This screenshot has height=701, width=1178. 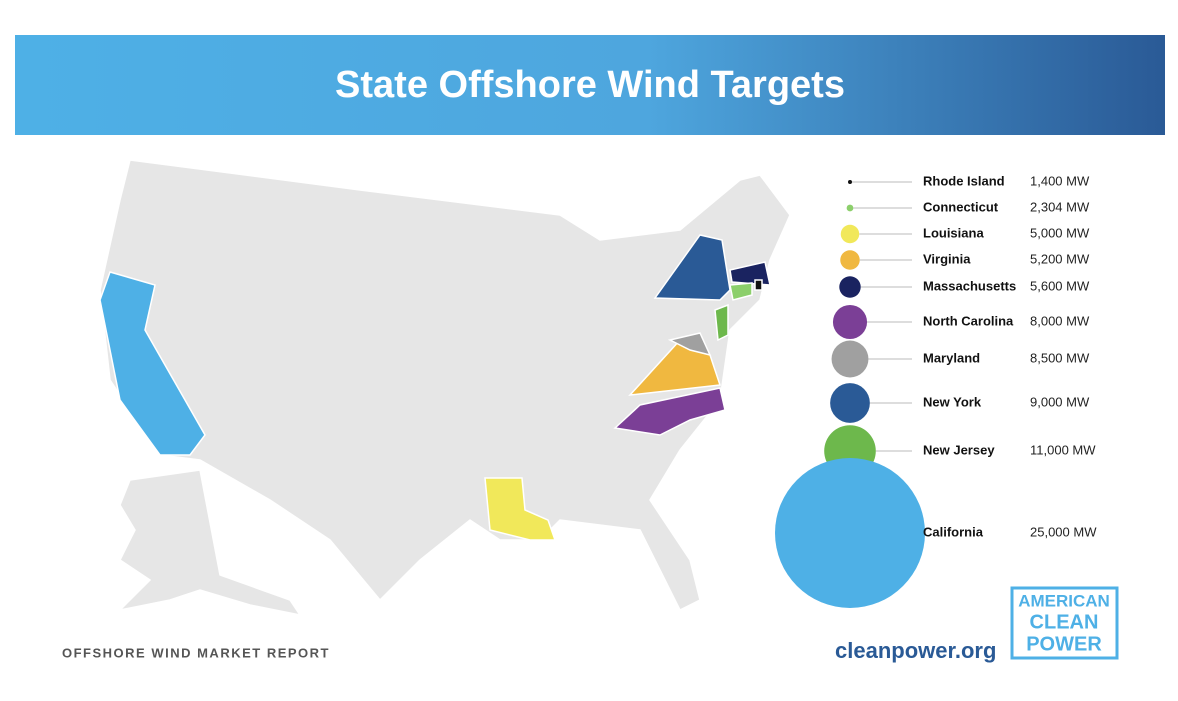 What do you see at coordinates (1060, 357) in the screenshot?
I see `state-target: 8,500 MW` at bounding box center [1060, 357].